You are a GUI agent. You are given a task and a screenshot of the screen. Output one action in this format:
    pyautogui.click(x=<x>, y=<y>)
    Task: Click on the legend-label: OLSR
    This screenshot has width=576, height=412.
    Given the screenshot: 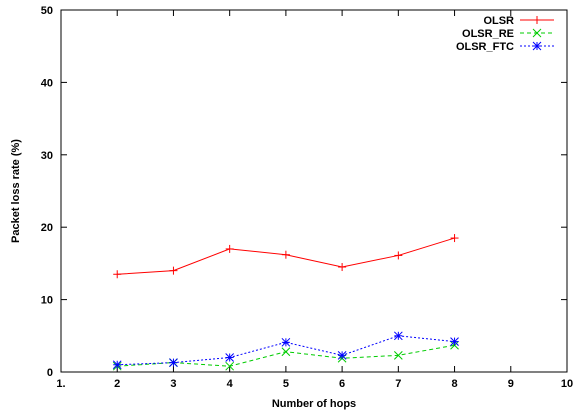 What is the action you would take?
    pyautogui.click(x=498, y=21)
    